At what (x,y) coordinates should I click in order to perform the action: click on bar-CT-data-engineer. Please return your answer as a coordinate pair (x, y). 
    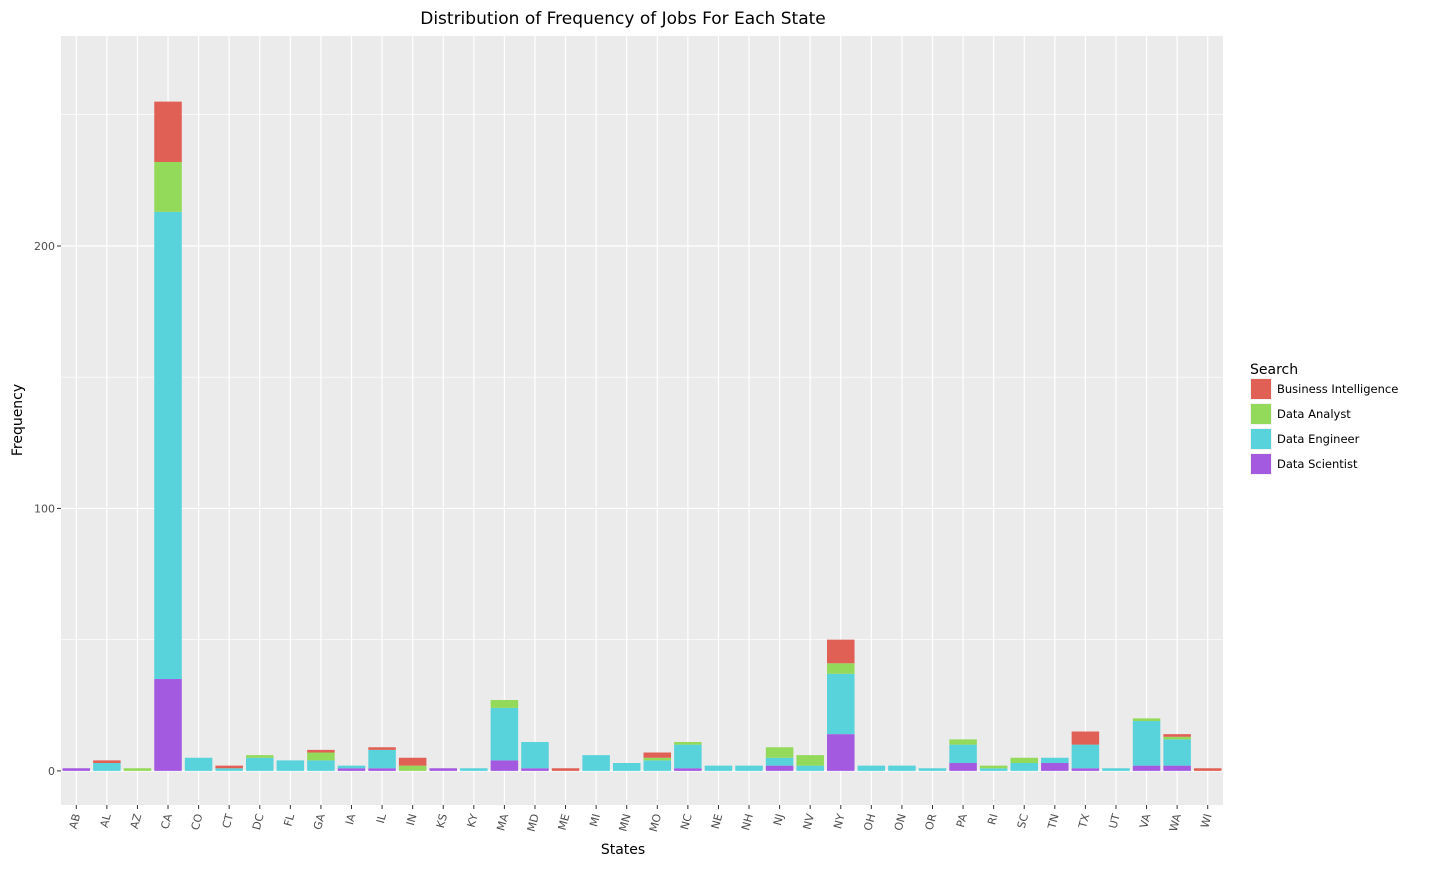
    Looking at the image, I should click on (229, 769).